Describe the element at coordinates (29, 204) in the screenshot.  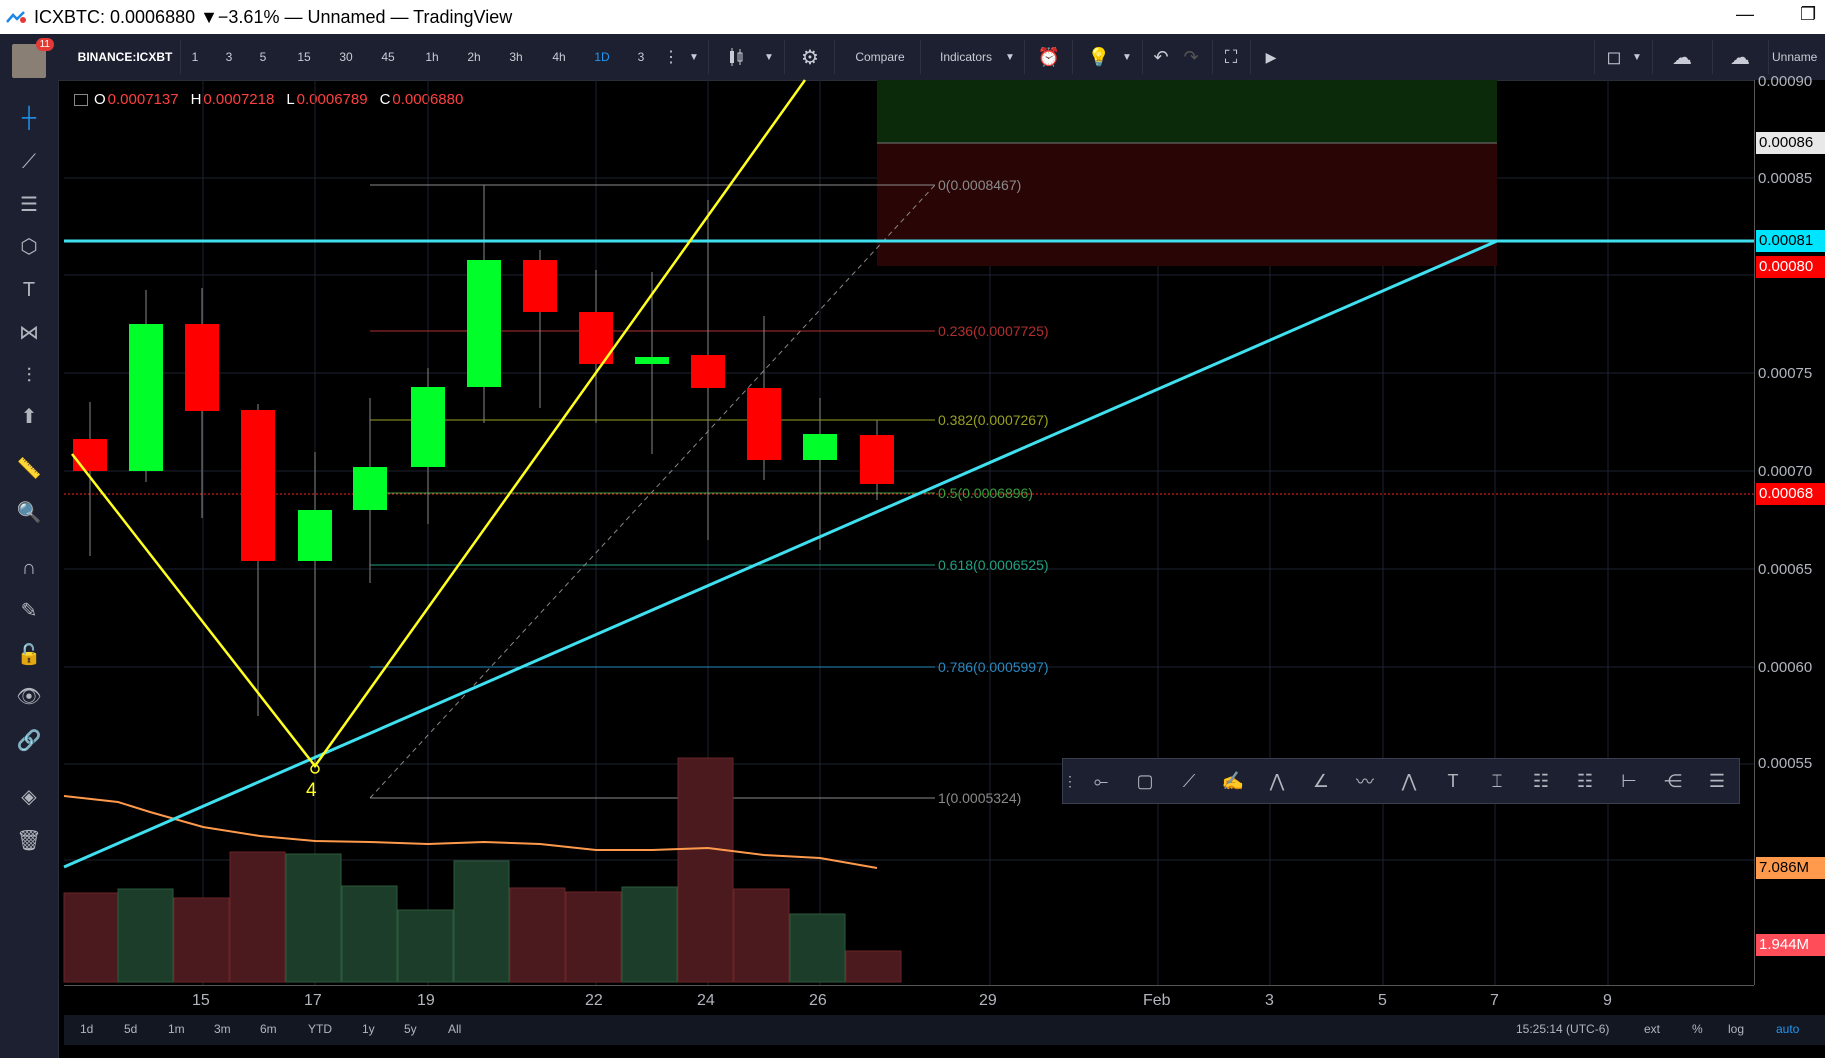
I see `fib-retracement-icon: ☰` at that location.